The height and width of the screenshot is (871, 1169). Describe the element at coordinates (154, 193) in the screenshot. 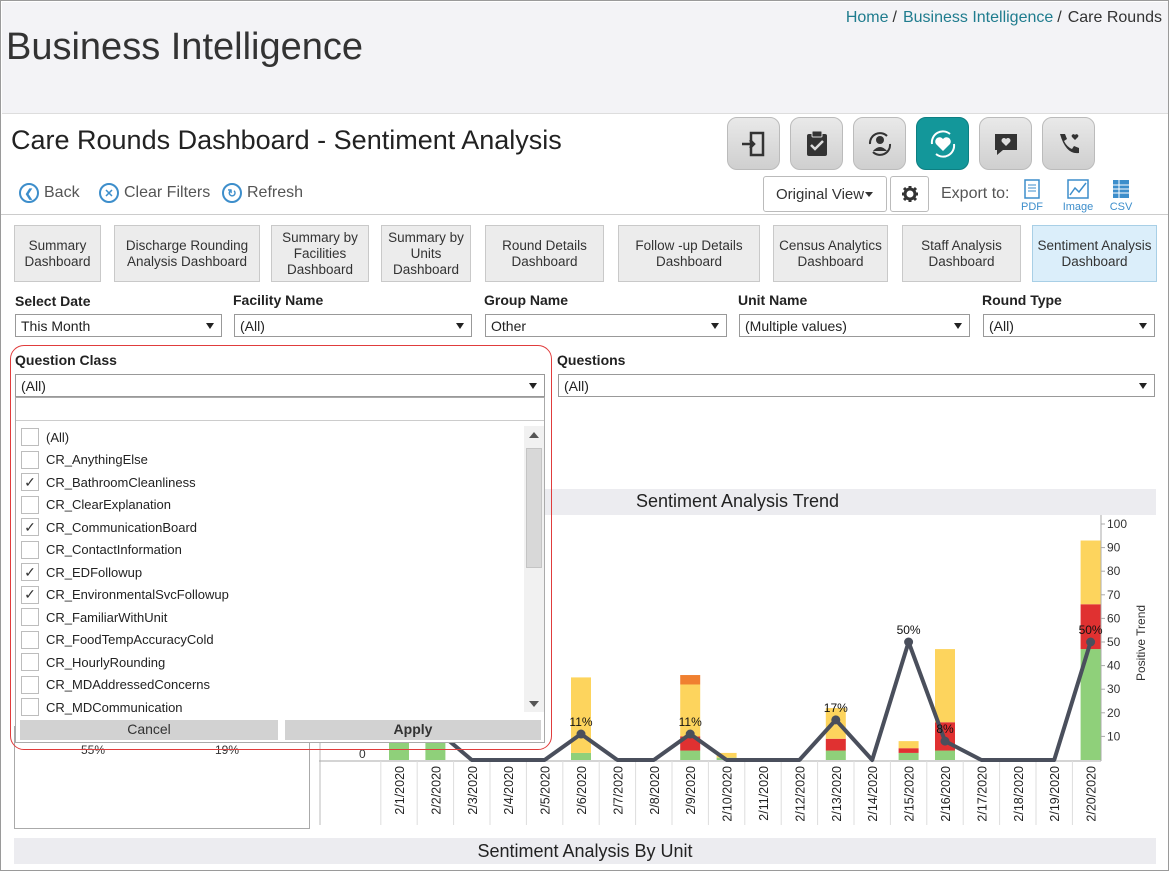

I see `clear-filters-button: ✕ Clear Filters` at that location.